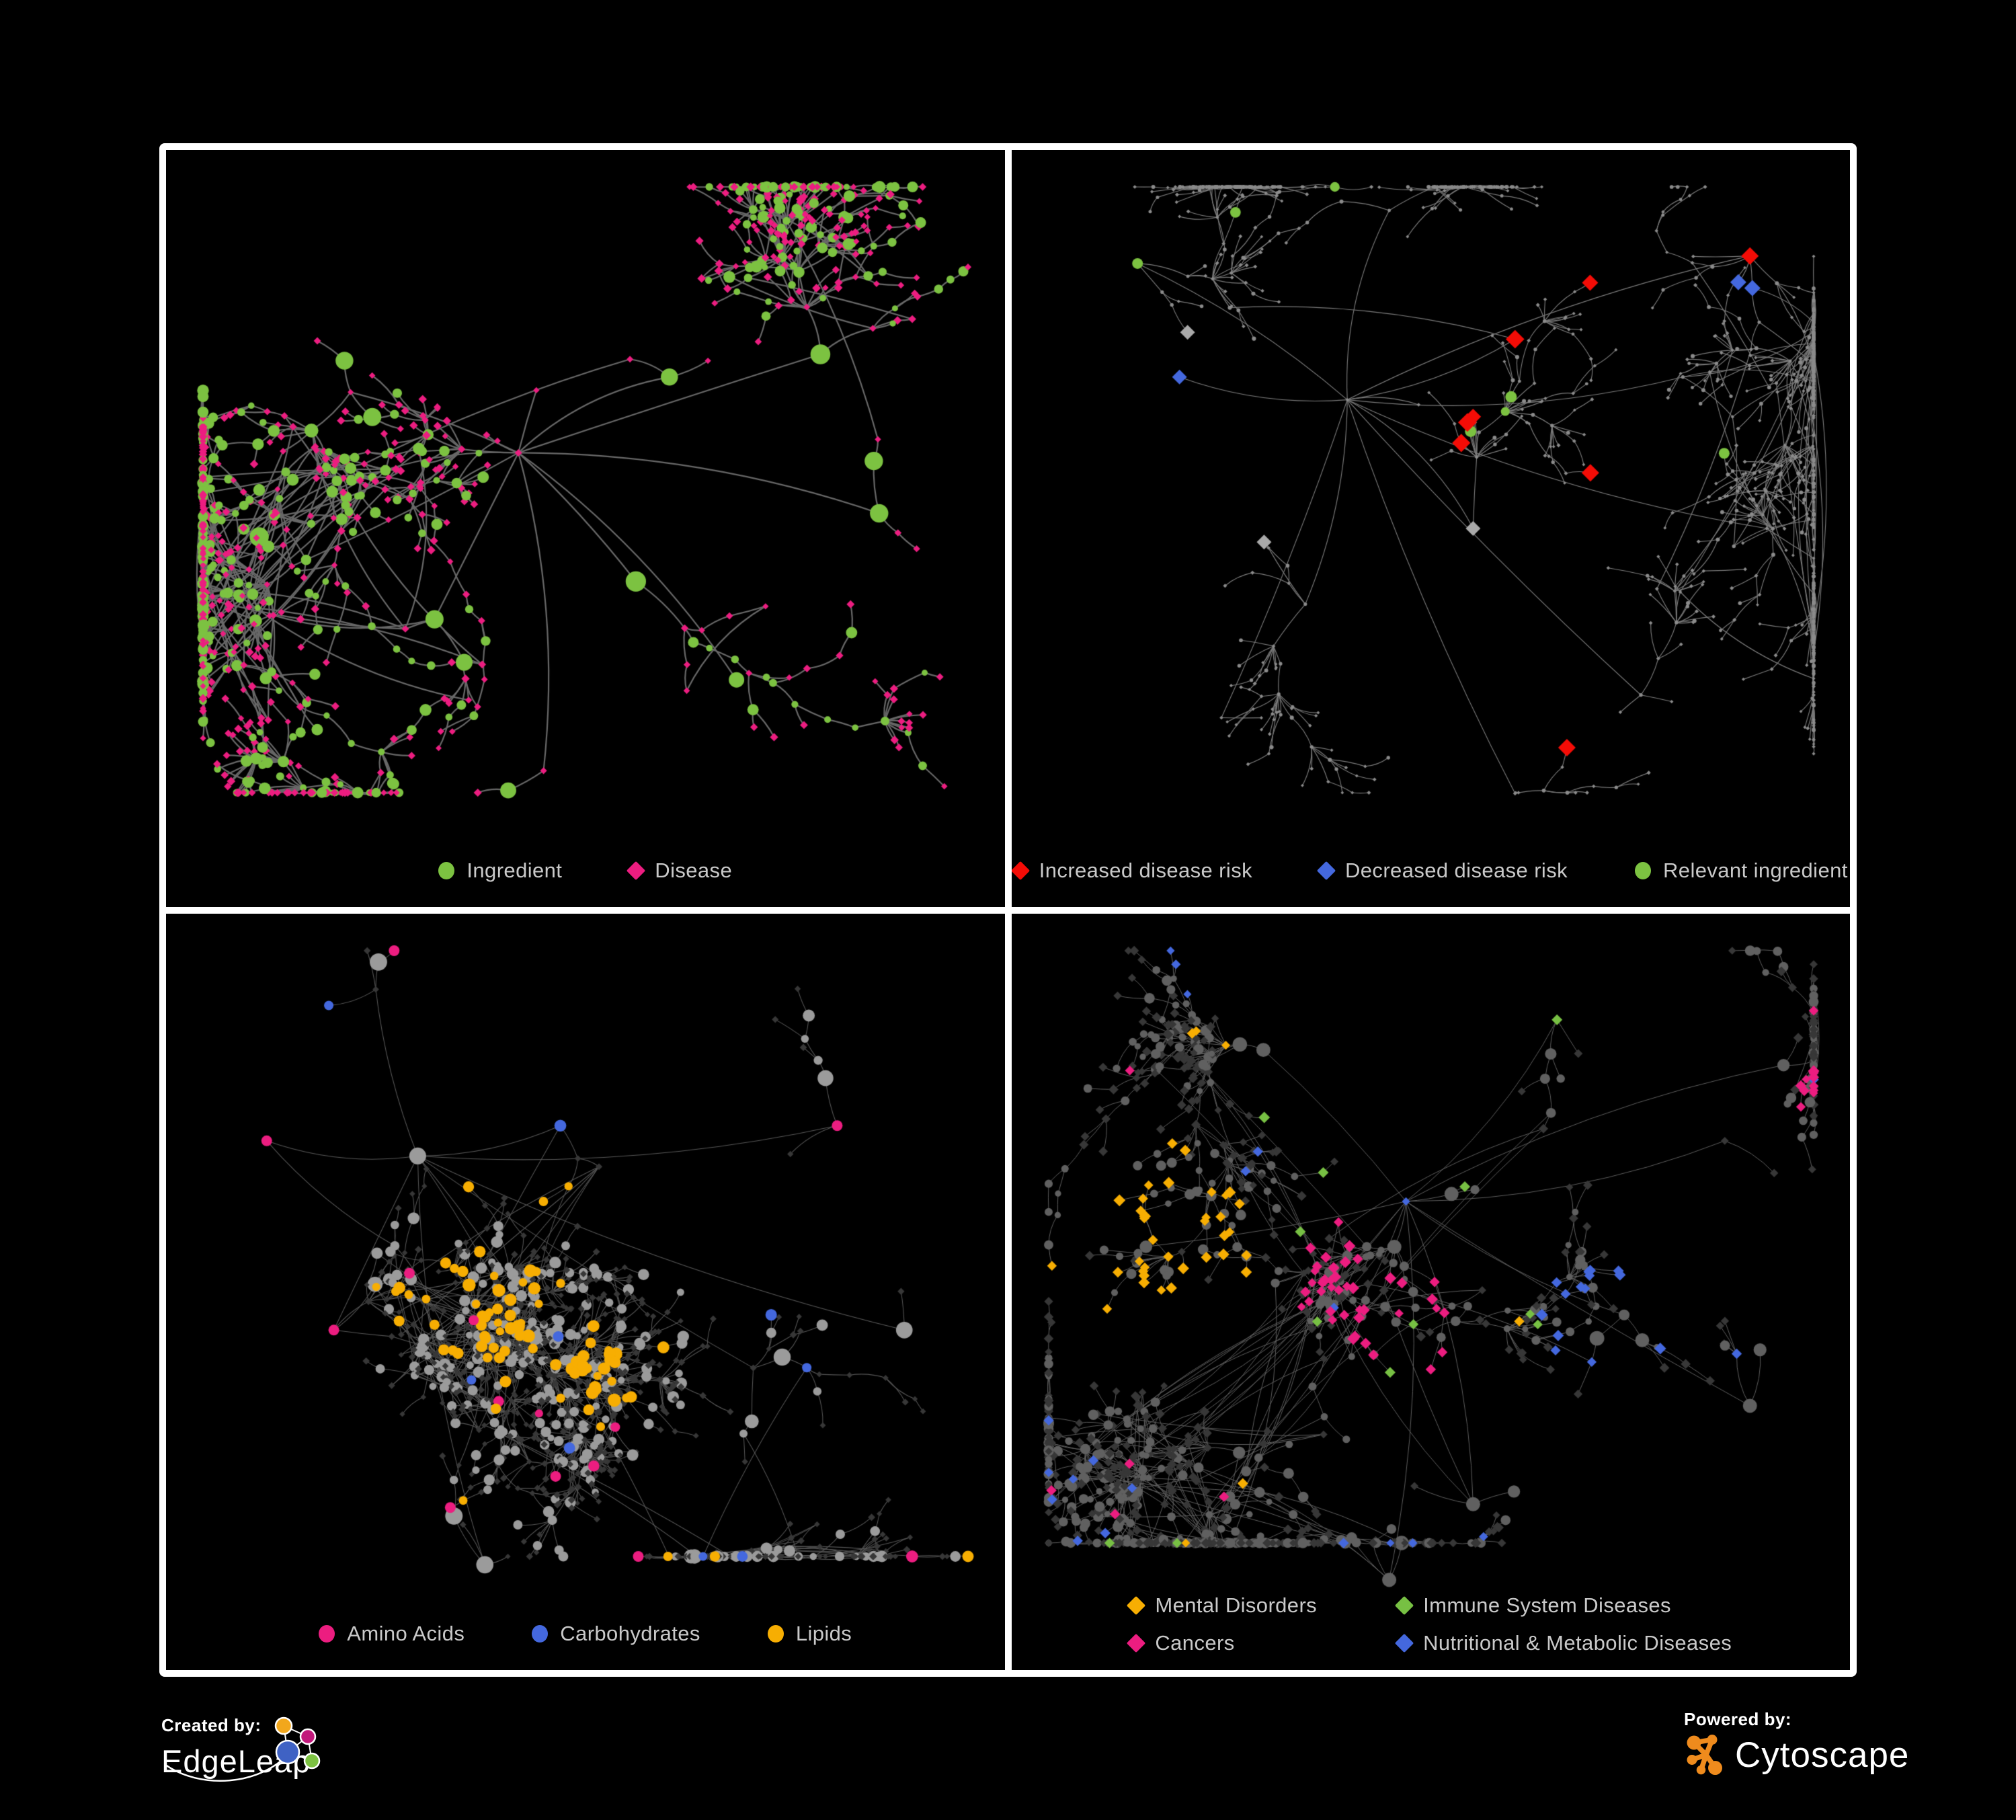 This screenshot has width=2016, height=1820. I want to click on cytoscape-logo: Powered by: Cytoscape, so click(1828, 1752).